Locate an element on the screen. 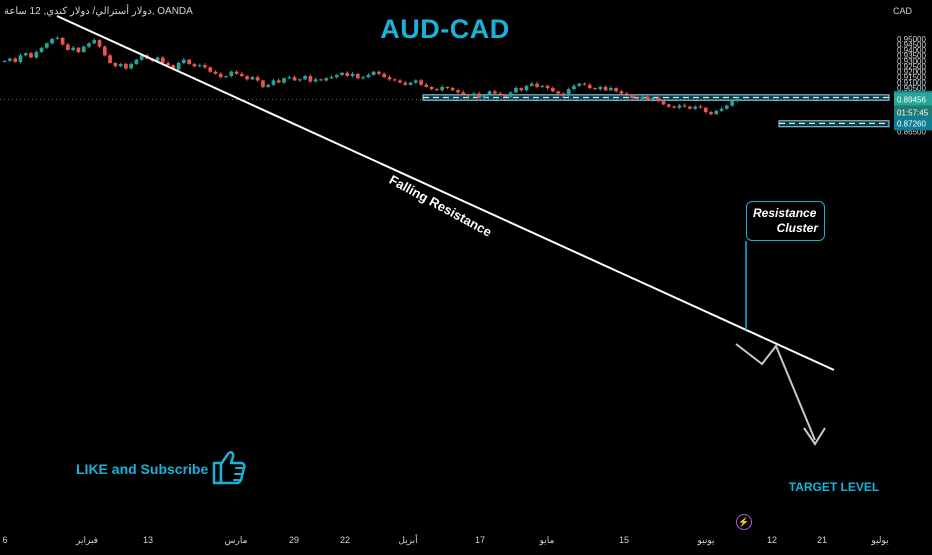  x-tick-label: 6 is located at coordinates (4, 540).